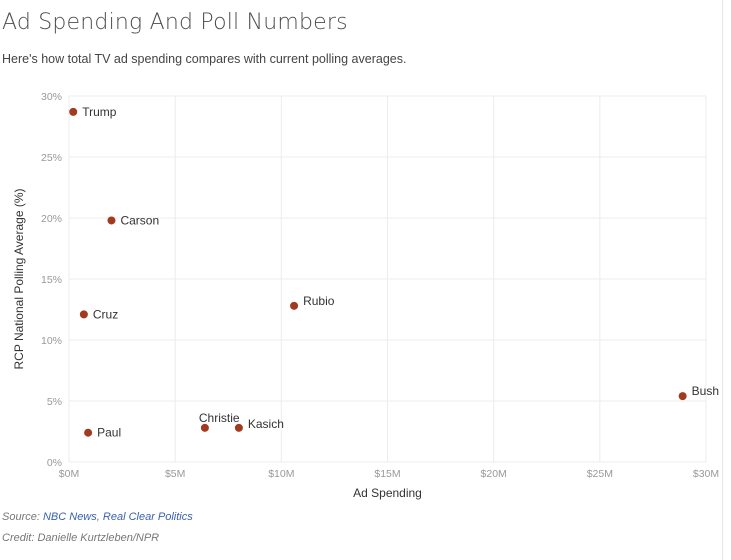 The height and width of the screenshot is (560, 731). What do you see at coordinates (387, 474) in the screenshot?
I see `x-tick-label: $15M` at bounding box center [387, 474].